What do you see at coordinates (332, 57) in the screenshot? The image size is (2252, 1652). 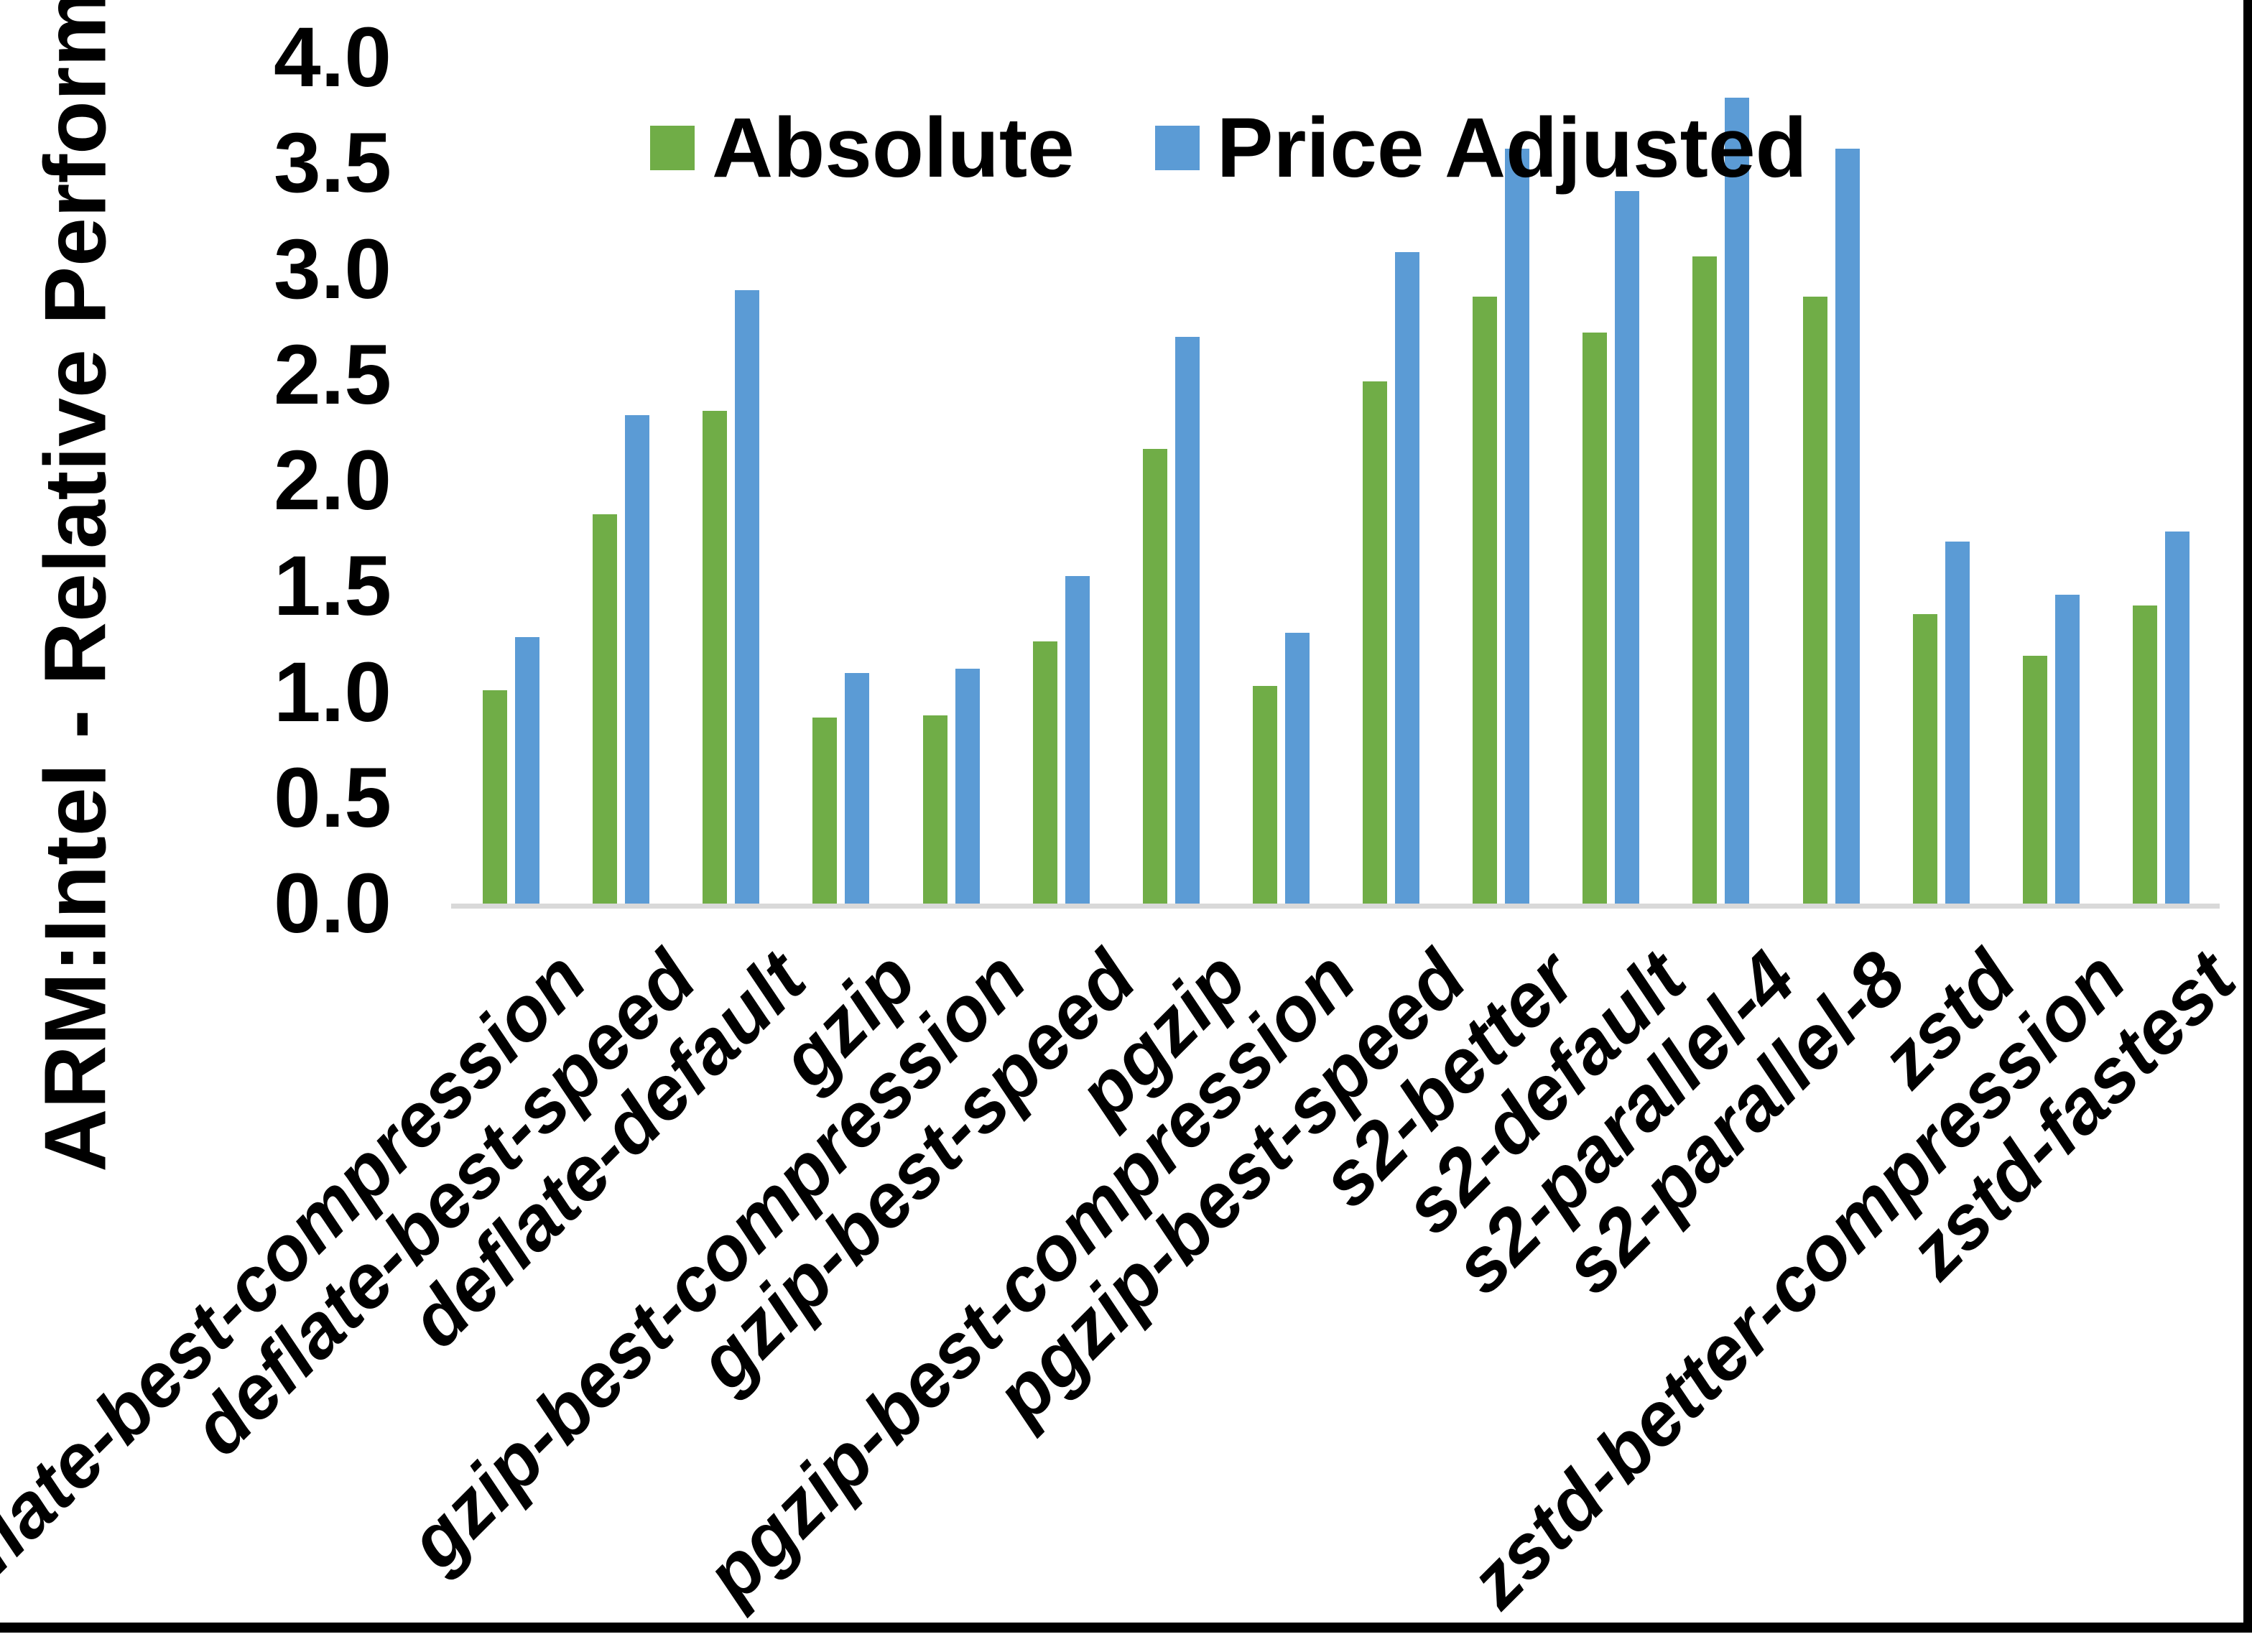 I see `y-tick-label: 4.0` at bounding box center [332, 57].